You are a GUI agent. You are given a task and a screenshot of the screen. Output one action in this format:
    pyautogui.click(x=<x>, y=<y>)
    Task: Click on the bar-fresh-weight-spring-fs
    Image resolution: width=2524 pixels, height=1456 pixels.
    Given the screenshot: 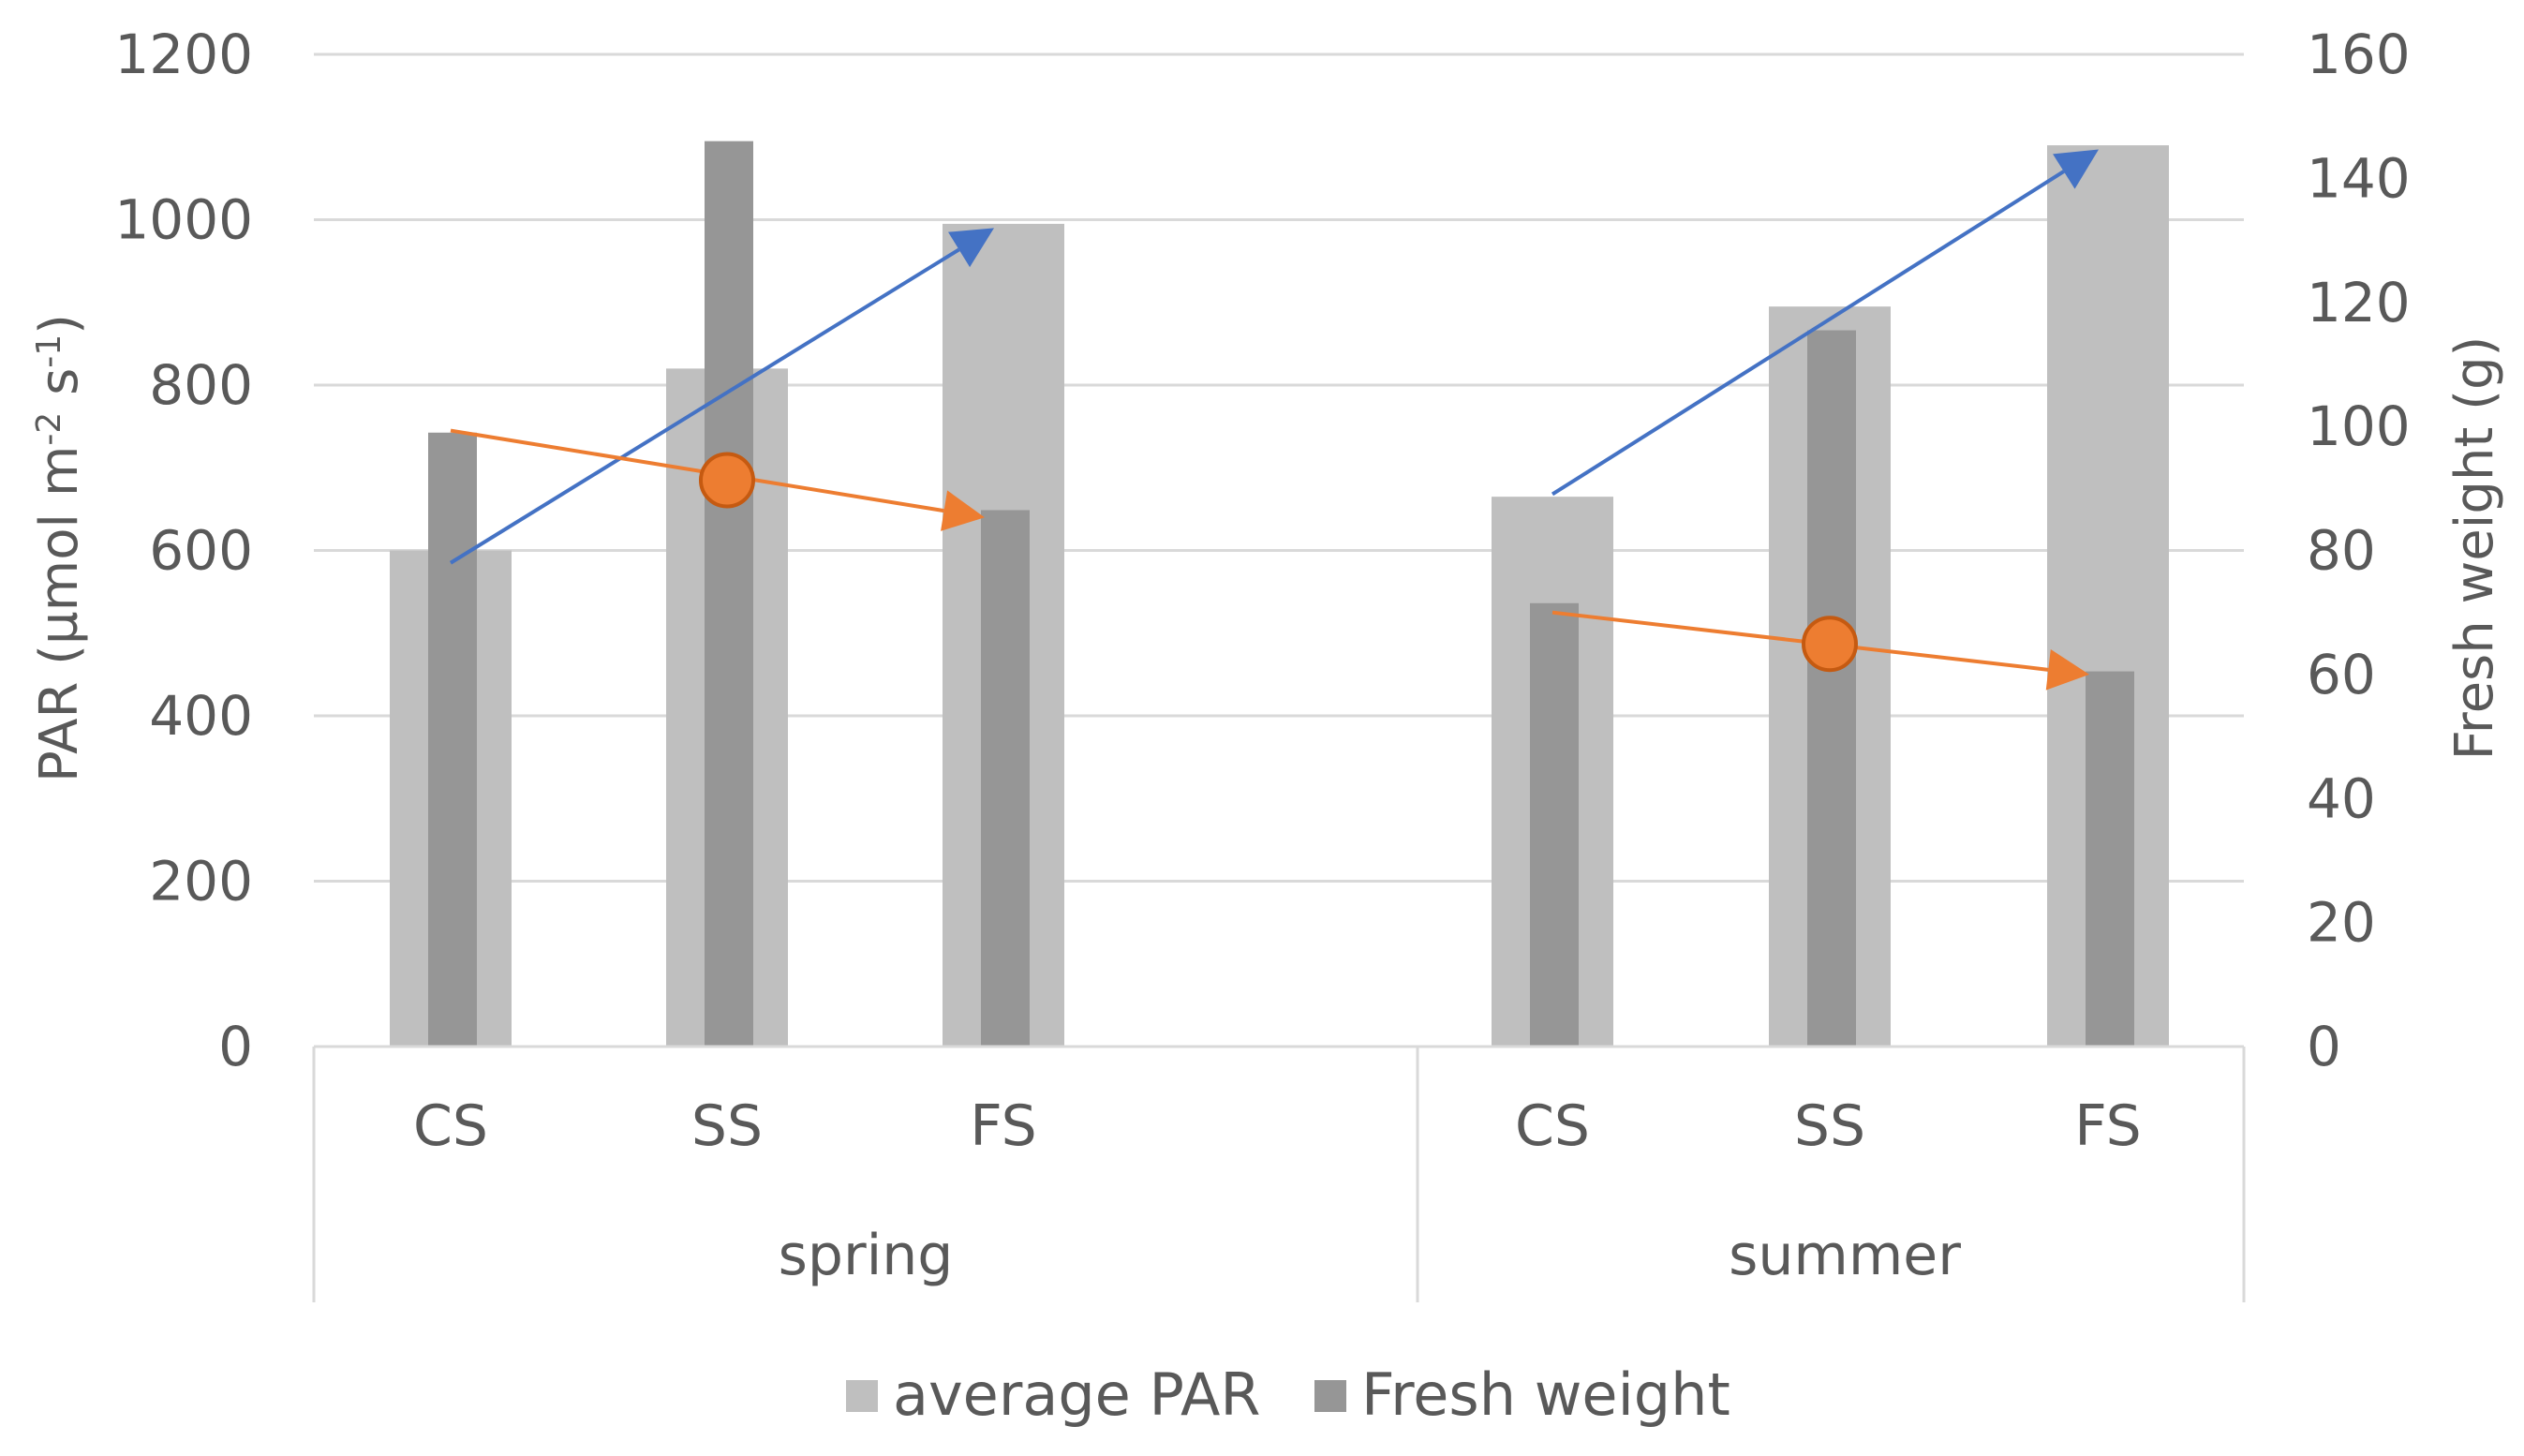 What is the action you would take?
    pyautogui.click(x=1006, y=778)
    